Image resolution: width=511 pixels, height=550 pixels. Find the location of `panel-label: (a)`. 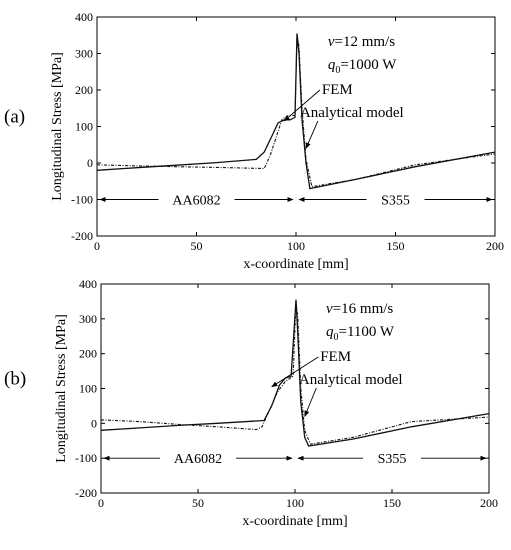

panel-label: (a) is located at coordinates (14, 117).